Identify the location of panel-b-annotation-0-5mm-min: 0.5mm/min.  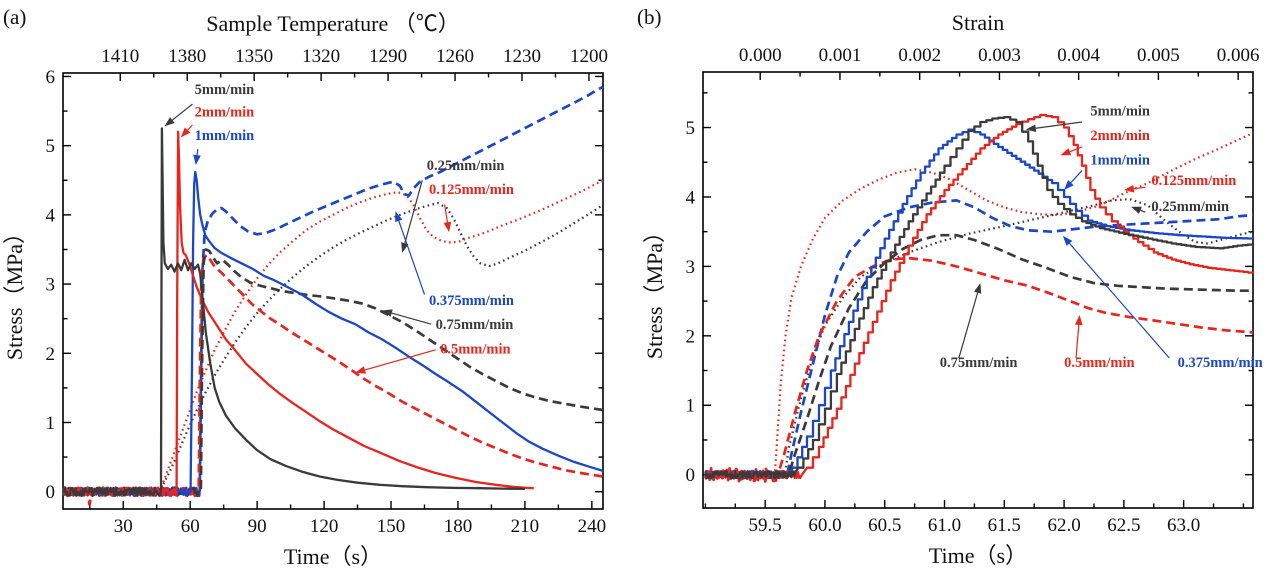
(1099, 342).